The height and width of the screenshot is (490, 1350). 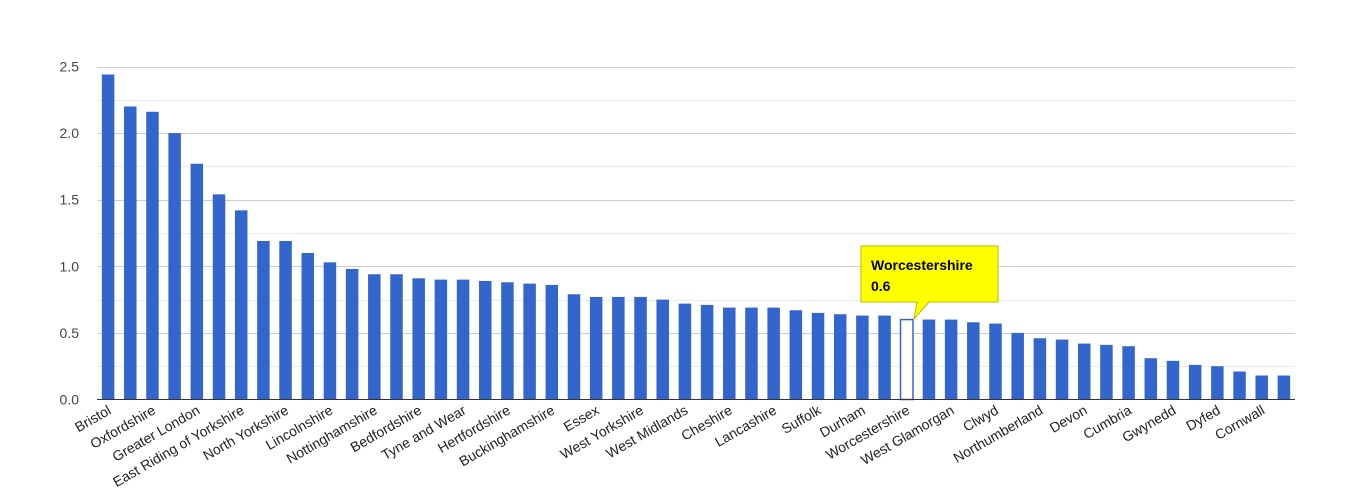 What do you see at coordinates (922, 265) in the screenshot?
I see `tooltip-label: Worcestershire` at bounding box center [922, 265].